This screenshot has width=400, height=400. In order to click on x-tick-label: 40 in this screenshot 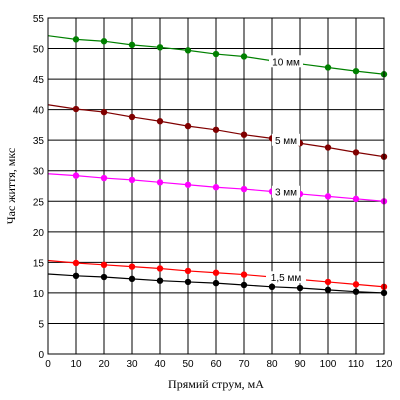, I will do `click(160, 364)`.